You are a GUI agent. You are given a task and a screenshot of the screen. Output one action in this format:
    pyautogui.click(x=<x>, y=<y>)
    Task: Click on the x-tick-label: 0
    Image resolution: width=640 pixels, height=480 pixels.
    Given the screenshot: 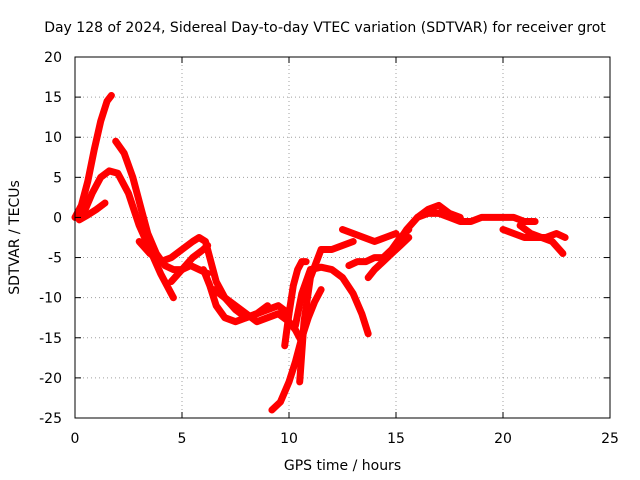 What is the action you would take?
    pyautogui.click(x=75, y=439)
    